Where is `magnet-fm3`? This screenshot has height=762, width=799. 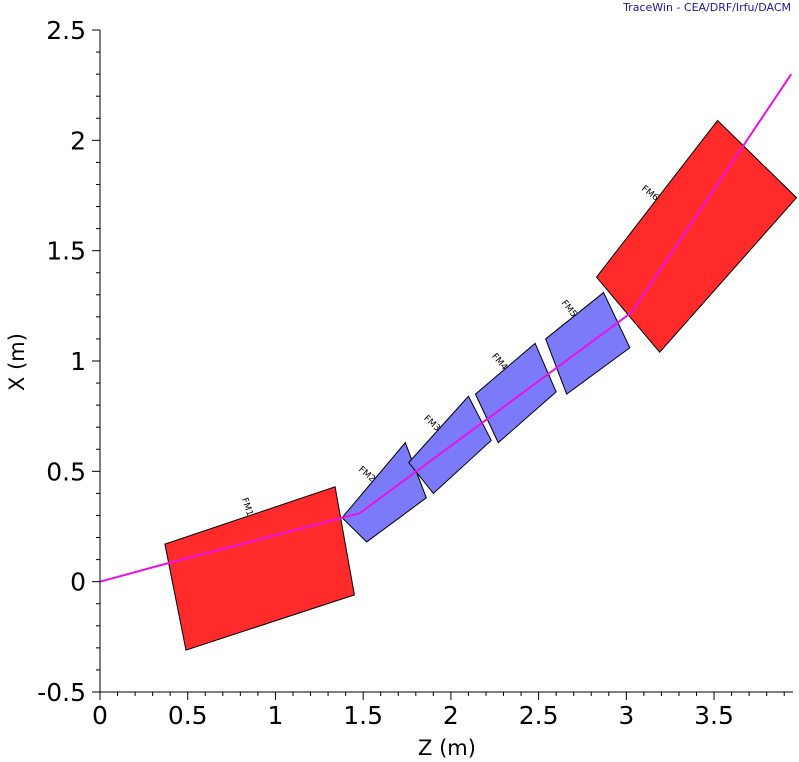
magnet-fm3 is located at coordinates (450, 445).